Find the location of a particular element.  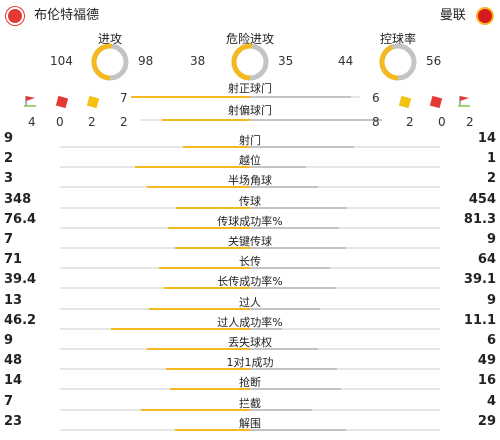

stat-row: 23 解围 29 is located at coordinates (250, 425).